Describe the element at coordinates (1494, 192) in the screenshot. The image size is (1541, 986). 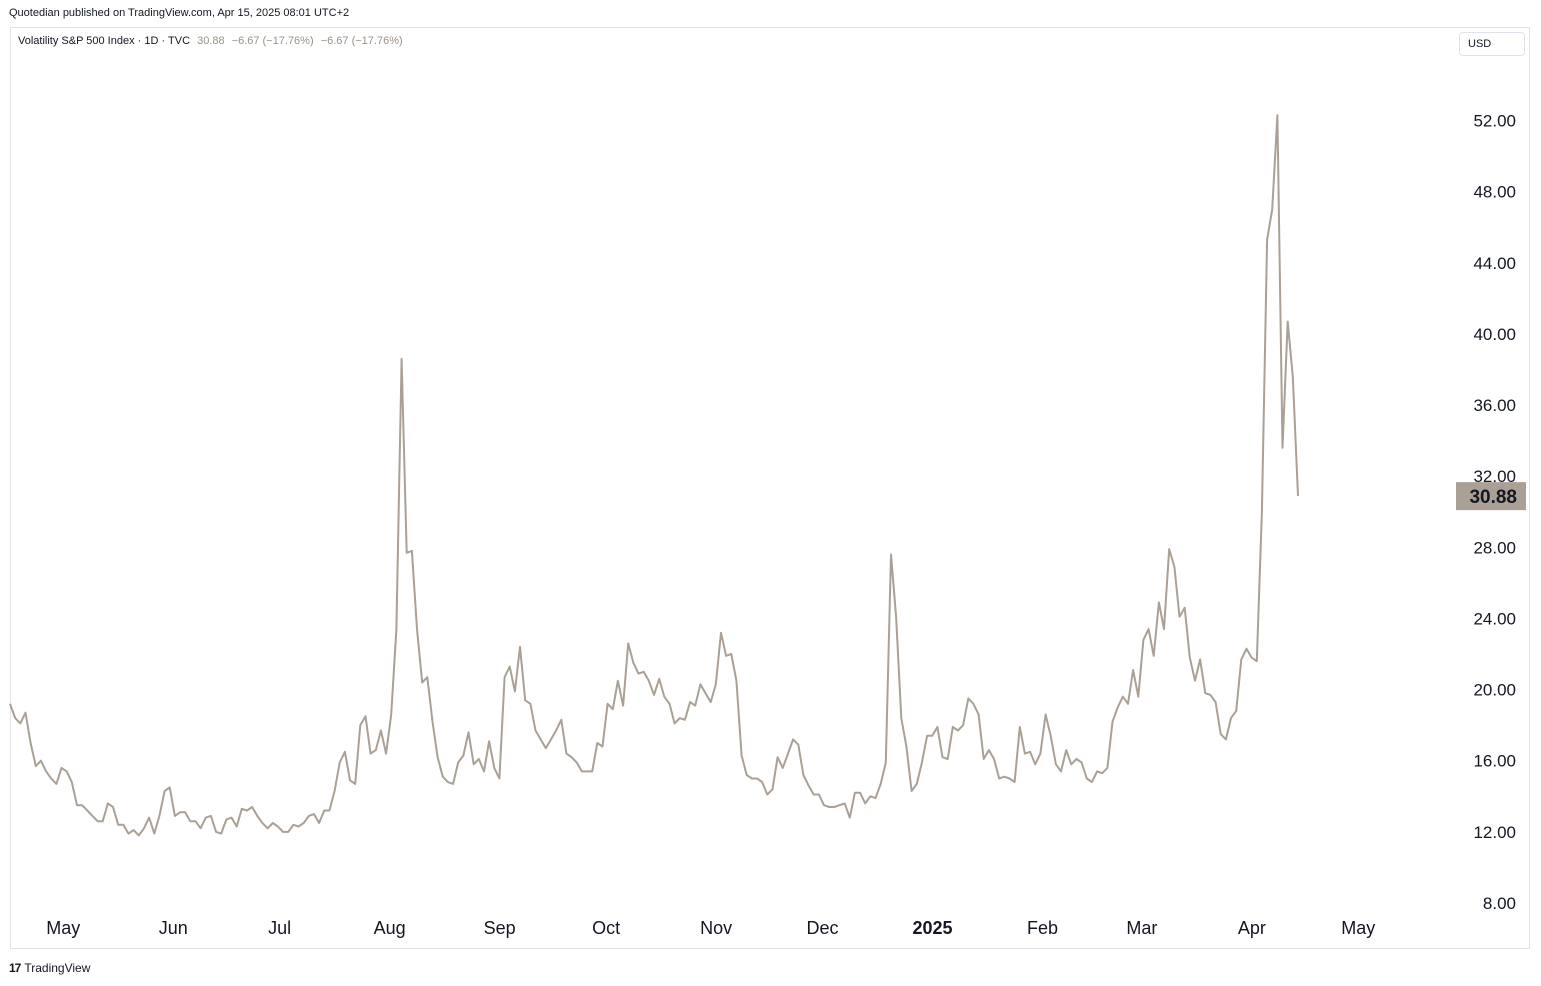
I see `y-tick-label: 48.00` at that location.